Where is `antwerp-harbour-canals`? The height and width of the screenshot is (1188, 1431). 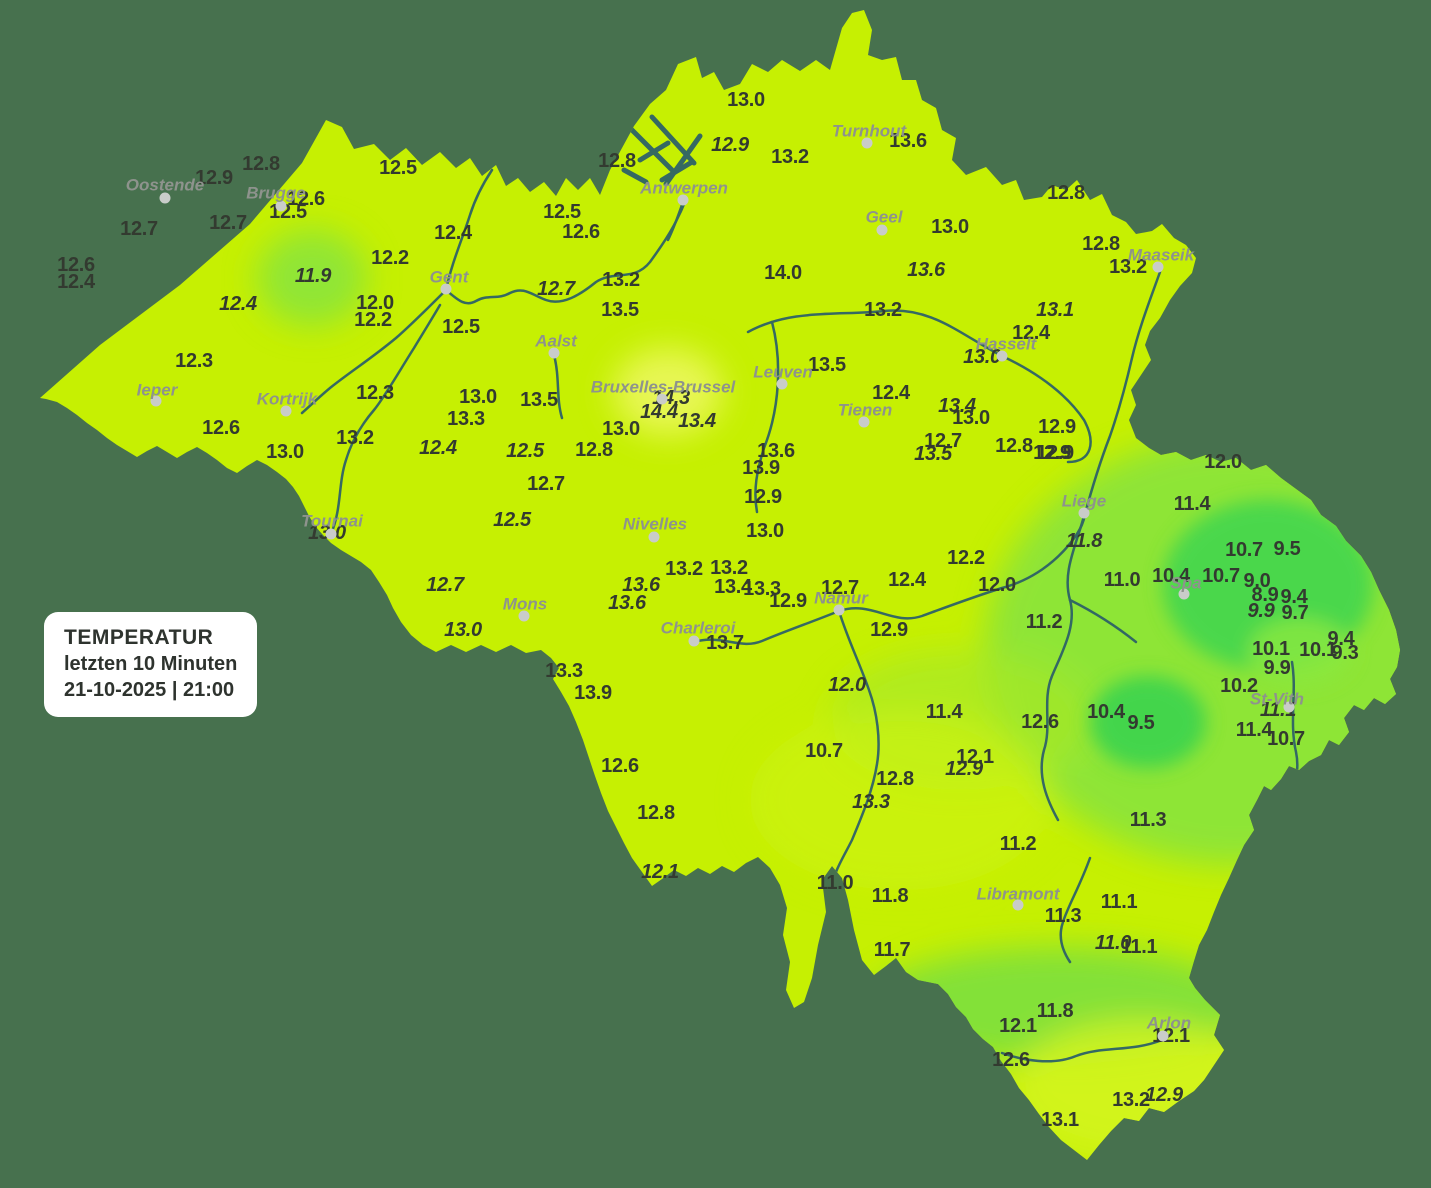
antwerp-harbour-canals is located at coordinates (662, 150).